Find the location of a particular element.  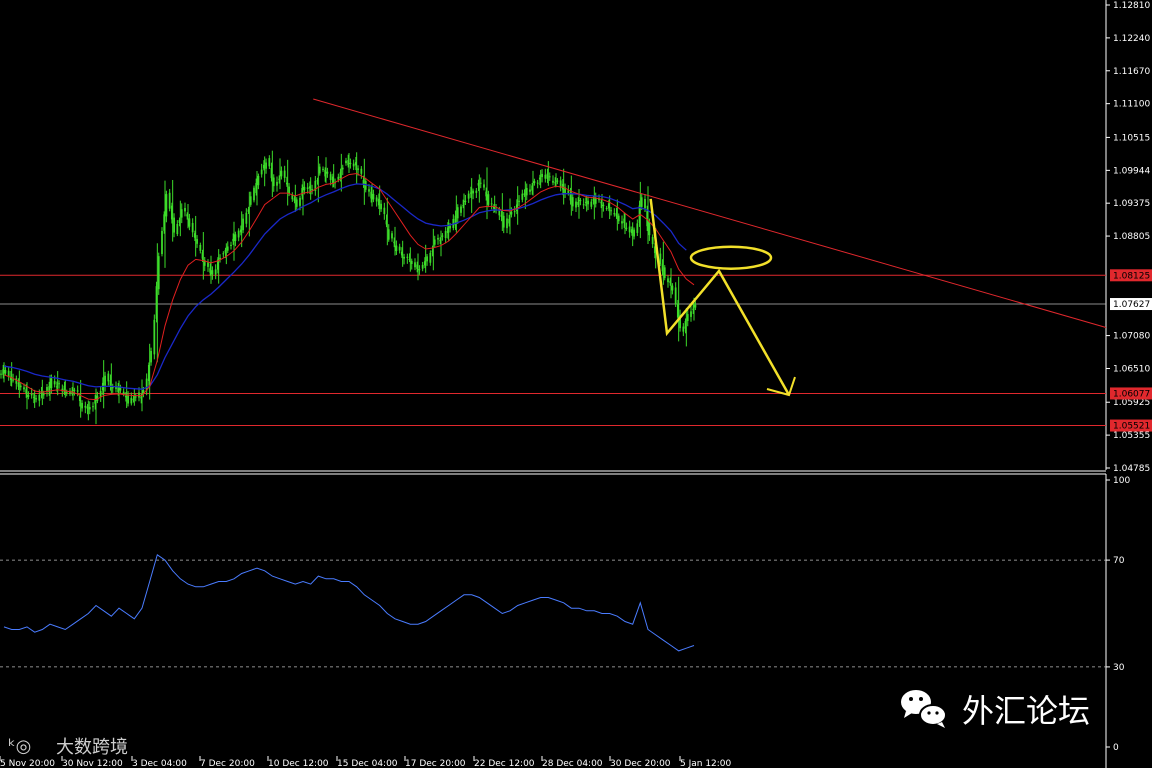

wechat-watermark: 外汇论坛 is located at coordinates (995, 710).